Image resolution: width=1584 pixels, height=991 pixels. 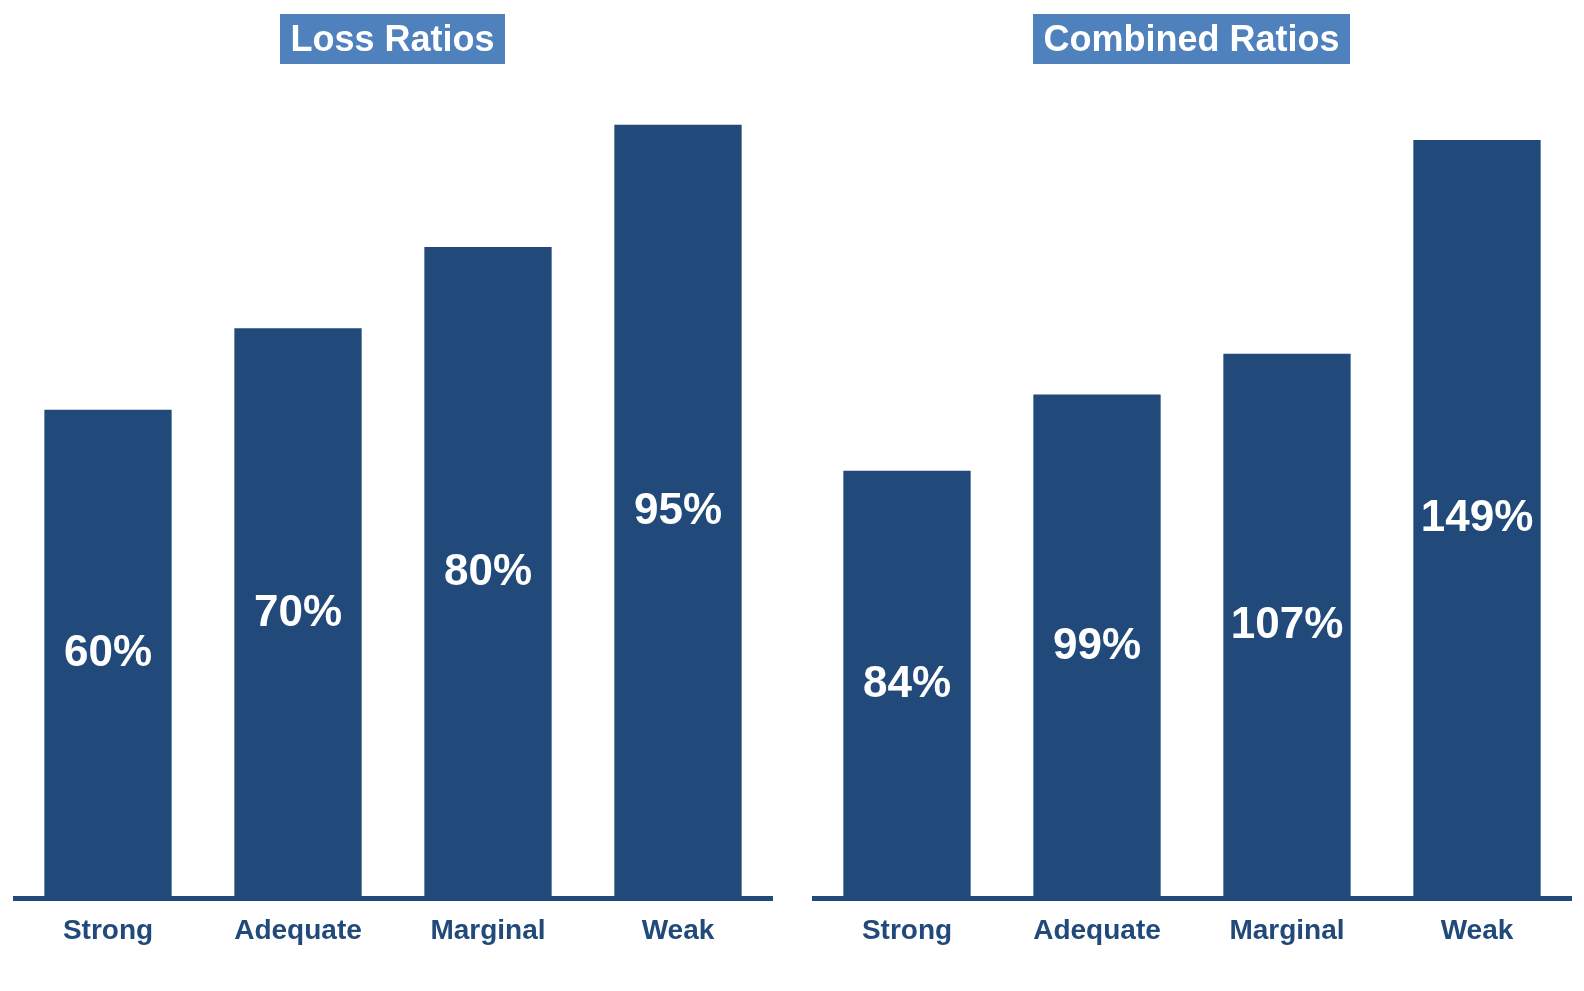 What do you see at coordinates (107, 651) in the screenshot?
I see `data-label: 60%` at bounding box center [107, 651].